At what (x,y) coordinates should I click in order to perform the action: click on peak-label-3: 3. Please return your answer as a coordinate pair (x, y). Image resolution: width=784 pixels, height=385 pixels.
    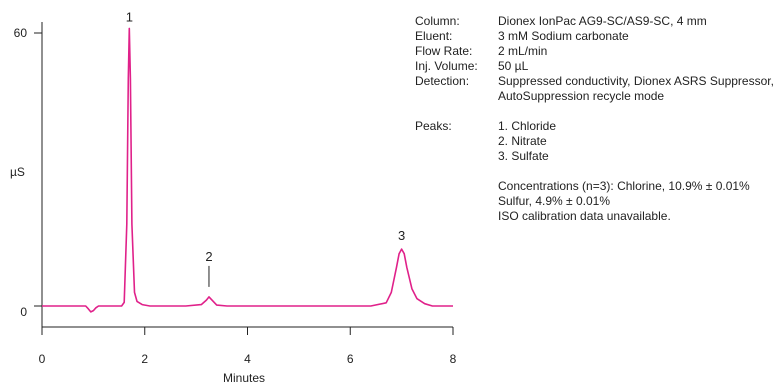
    Looking at the image, I should click on (401, 235).